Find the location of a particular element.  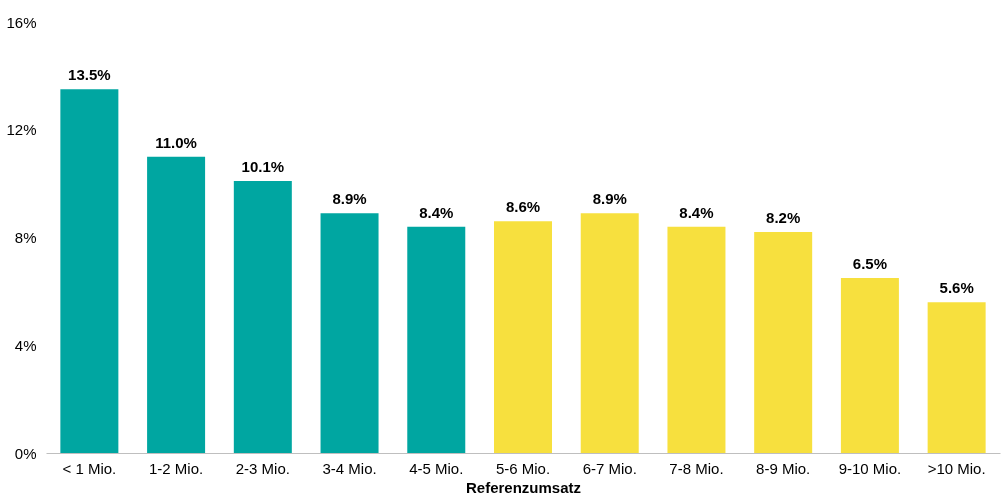

data-label: 11.0% is located at coordinates (176, 142).